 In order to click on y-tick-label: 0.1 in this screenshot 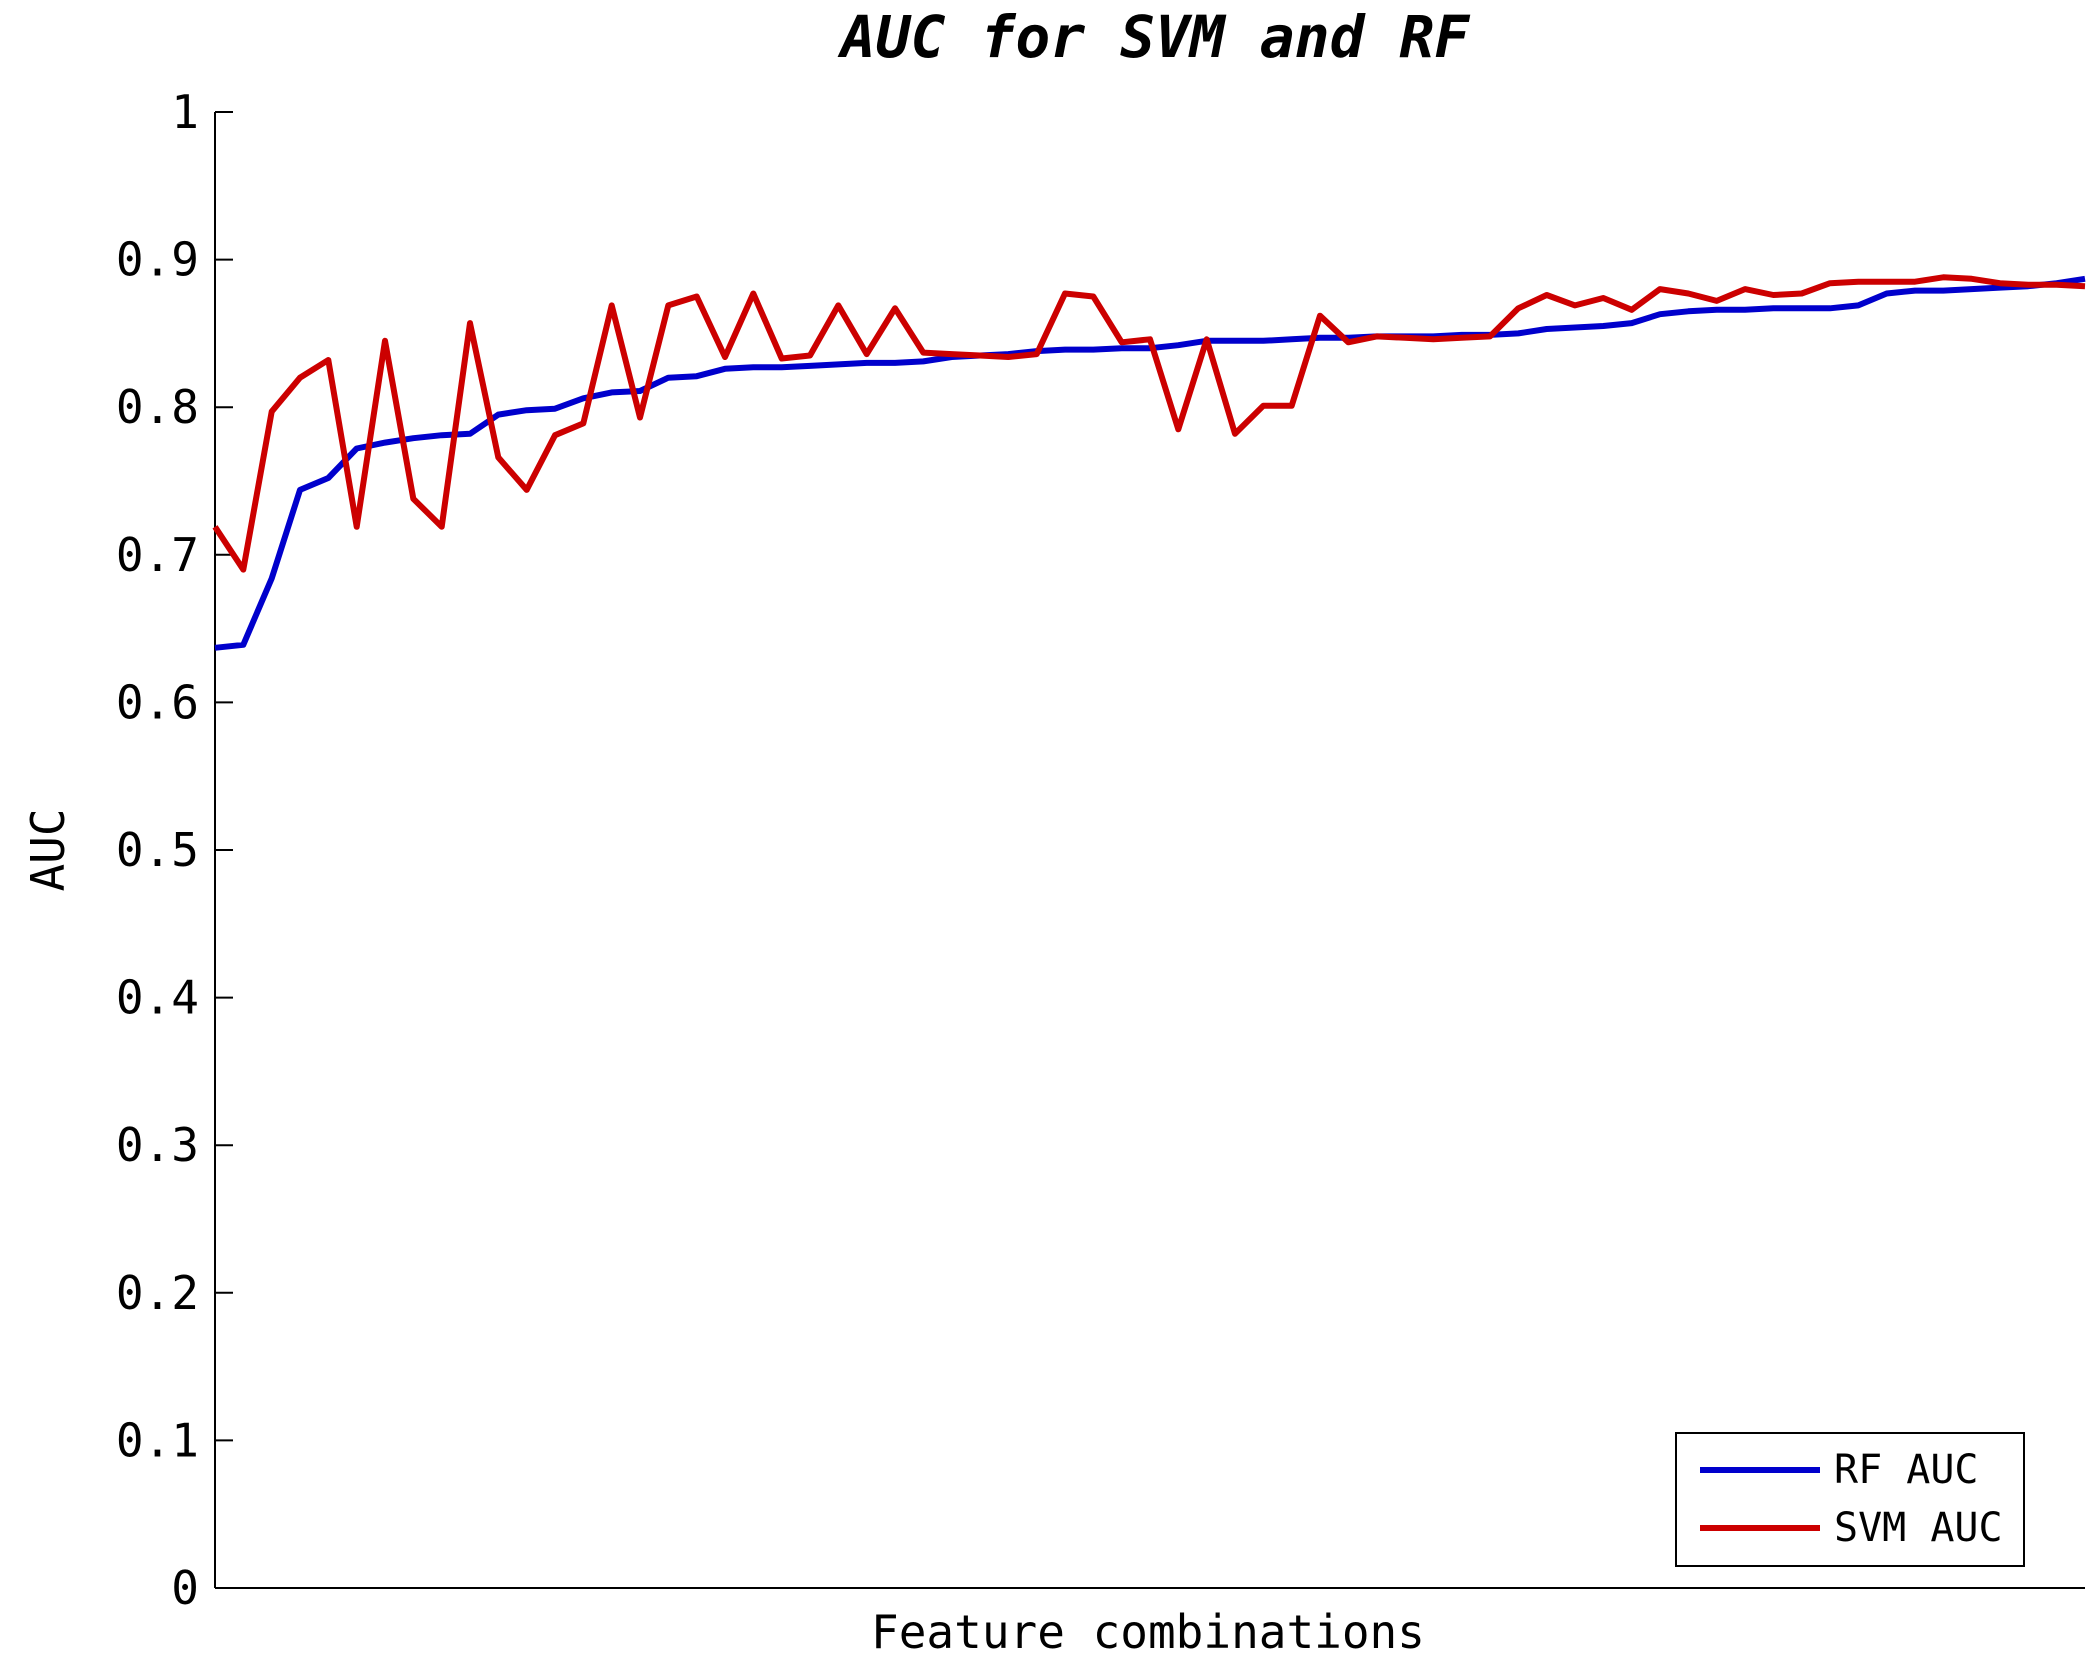, I will do `click(157, 1440)`.